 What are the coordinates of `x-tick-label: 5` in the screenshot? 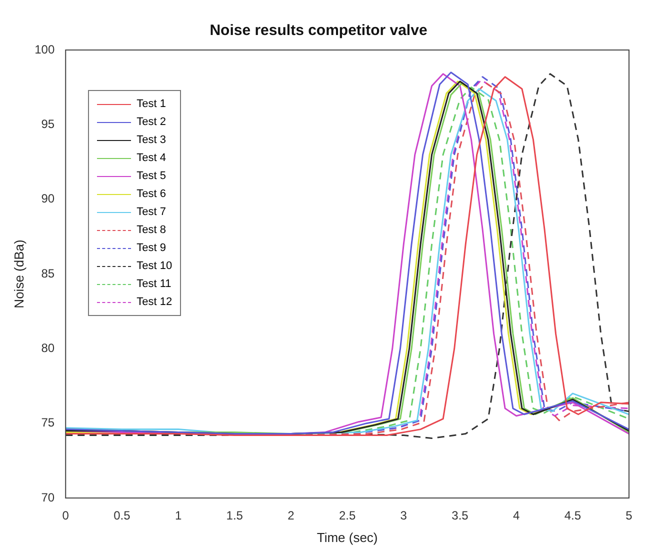 It's located at (629, 515).